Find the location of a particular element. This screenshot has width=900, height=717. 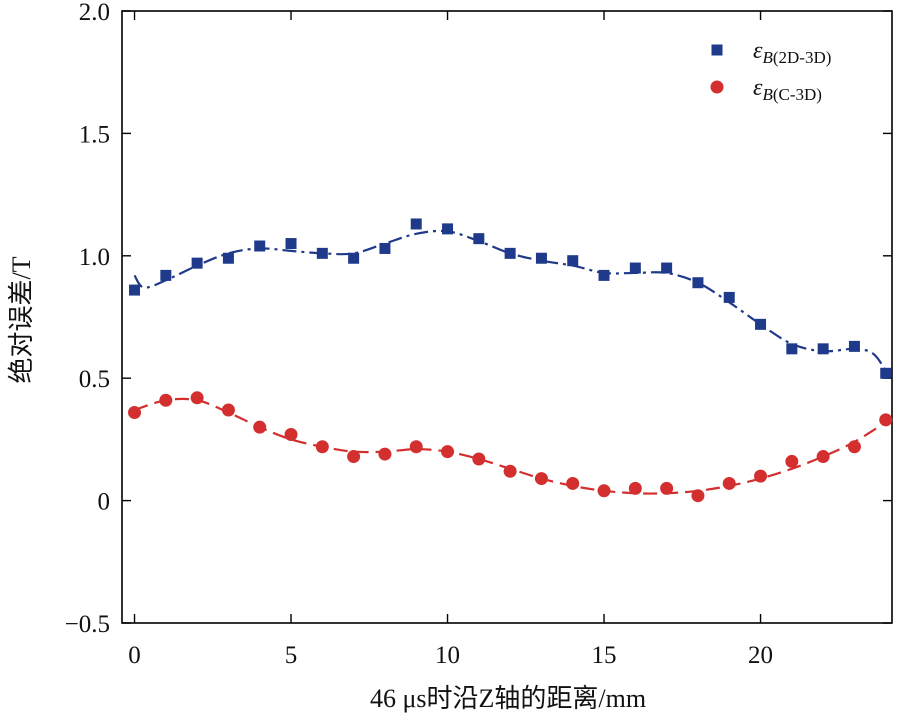

x-tick-label: 5 is located at coordinates (291, 655).